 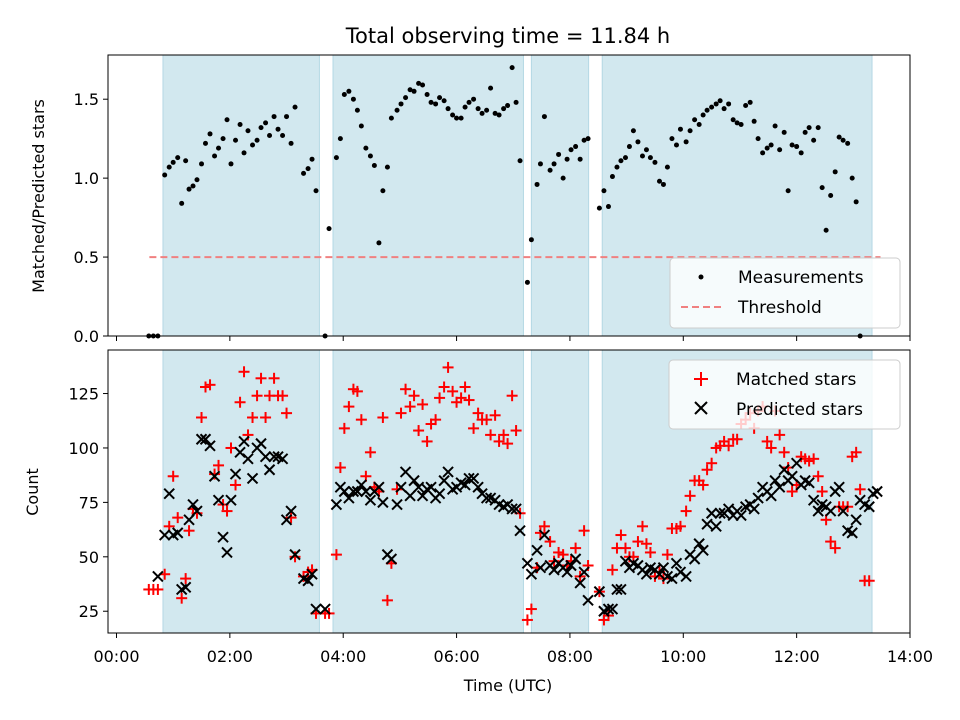 What do you see at coordinates (241, 195) in the screenshot?
I see `observing-window-top` at bounding box center [241, 195].